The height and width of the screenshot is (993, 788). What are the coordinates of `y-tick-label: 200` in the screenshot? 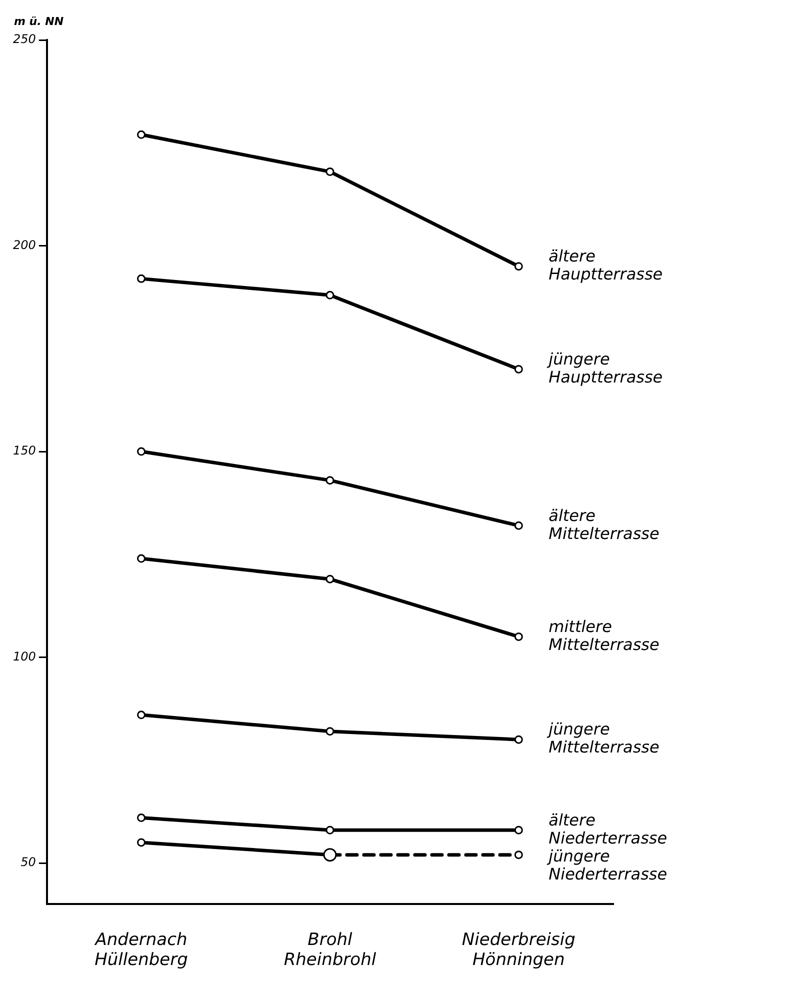 It's located at (24, 245).